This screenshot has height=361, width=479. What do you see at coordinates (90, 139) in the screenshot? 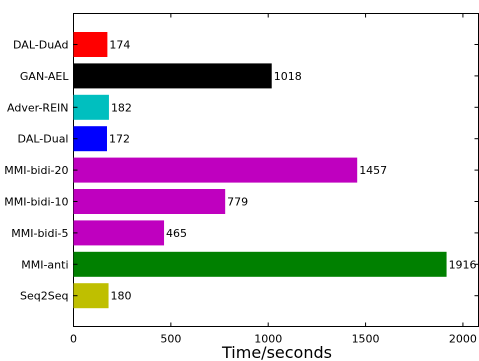
I see `bar-dal-dual` at bounding box center [90, 139].